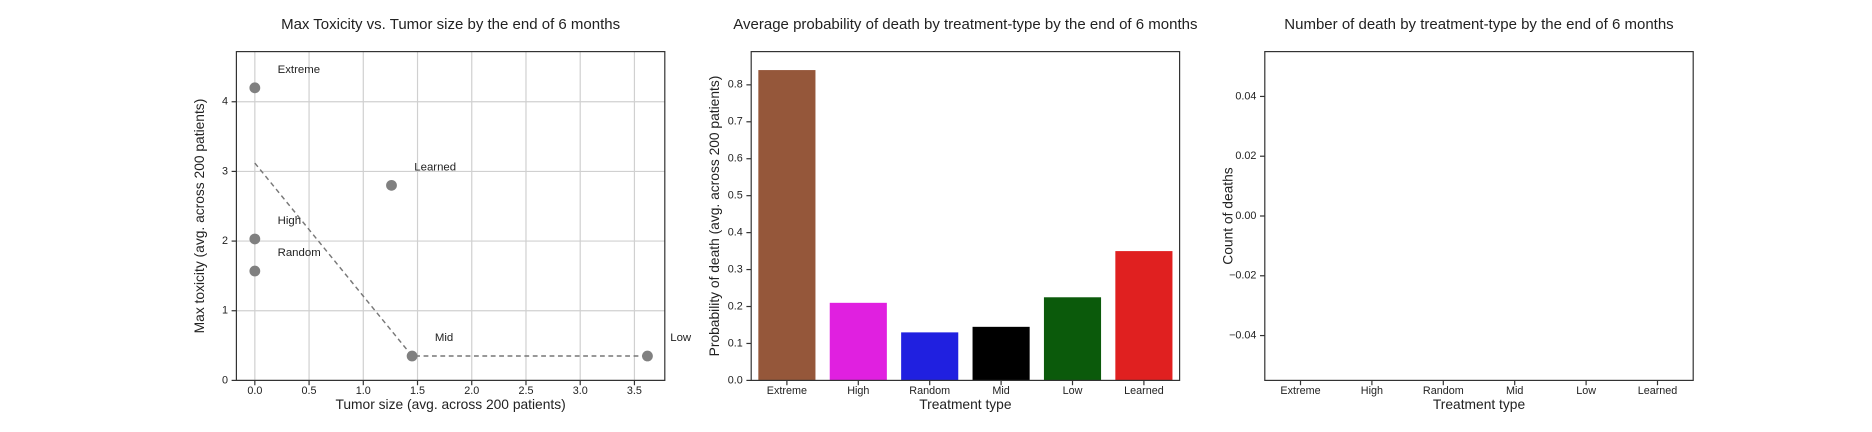 The width and height of the screenshot is (1872, 432). I want to click on x-tick-label: 0.5, so click(309, 391).